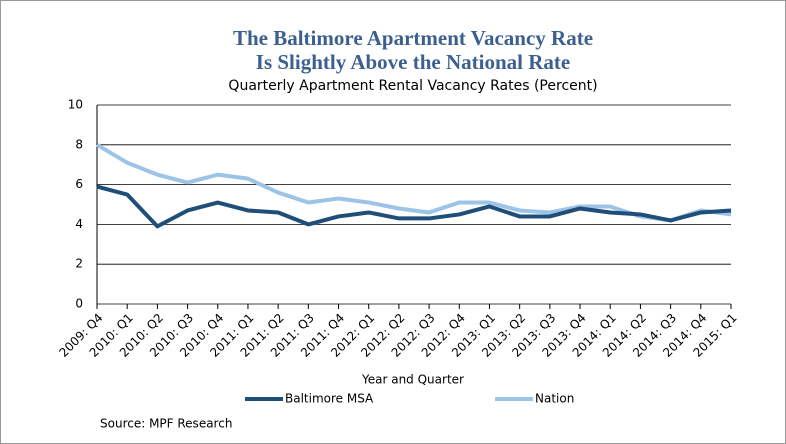 This screenshot has width=786, height=444. What do you see at coordinates (75, 105) in the screenshot?
I see `y-tick-label: 10` at bounding box center [75, 105].